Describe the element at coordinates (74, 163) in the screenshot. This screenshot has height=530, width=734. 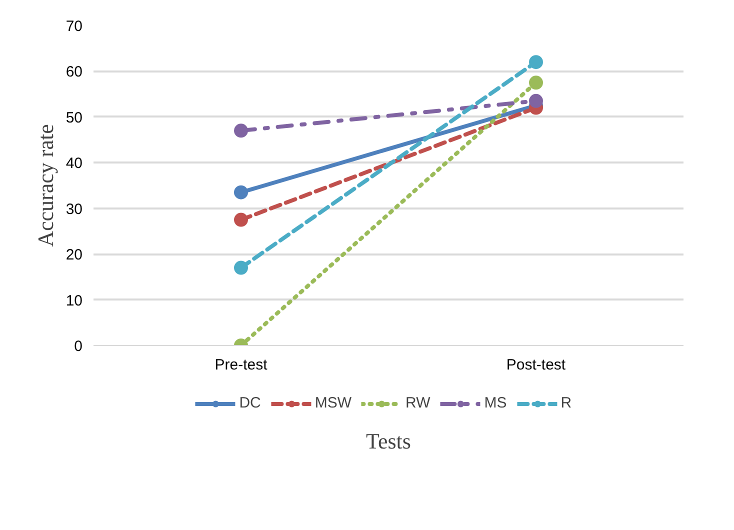
I see `y-tick-label: 40` at that location.